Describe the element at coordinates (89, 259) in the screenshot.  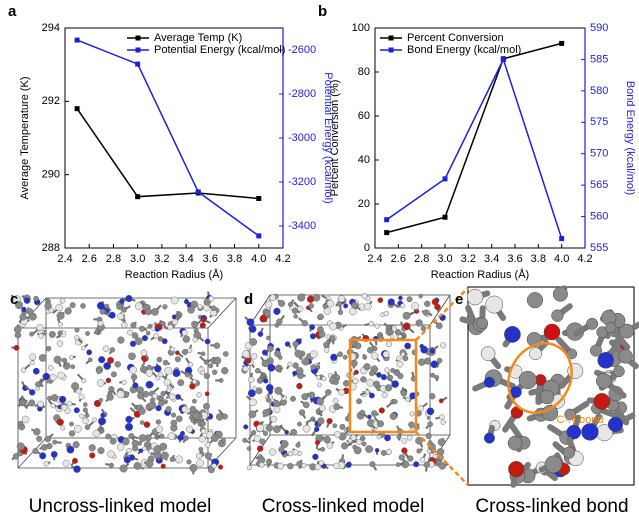
I see `x-tick-label: 2.6` at that location.